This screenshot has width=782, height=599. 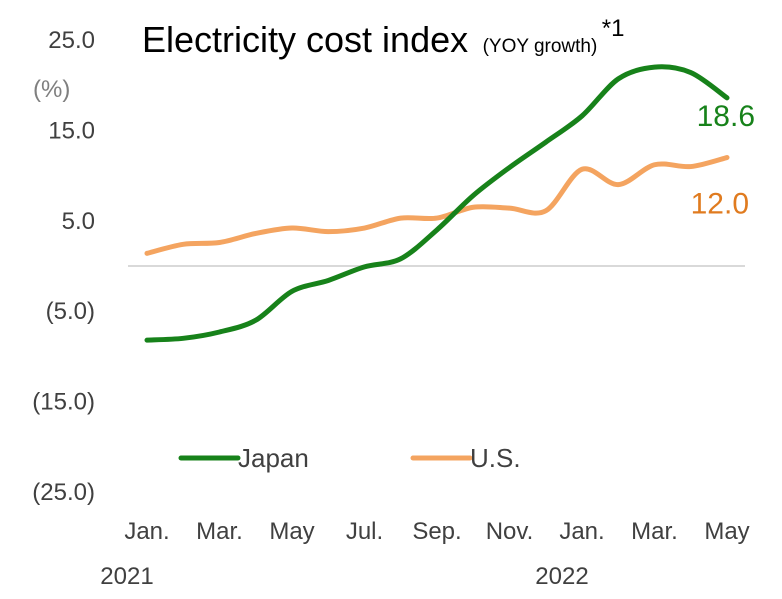 I want to click on chart-title-qualifier: (YOY growth), so click(x=540, y=46).